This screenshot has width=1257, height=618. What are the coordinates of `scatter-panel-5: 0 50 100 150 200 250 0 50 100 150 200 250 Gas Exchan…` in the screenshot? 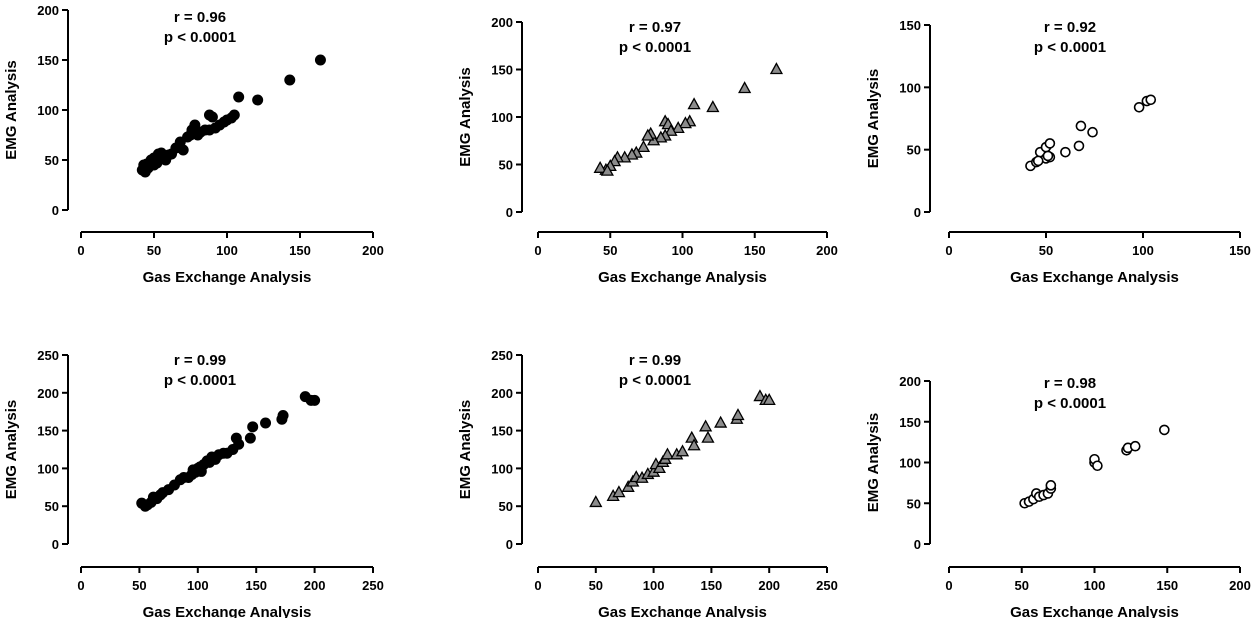 It's located at (647, 483).